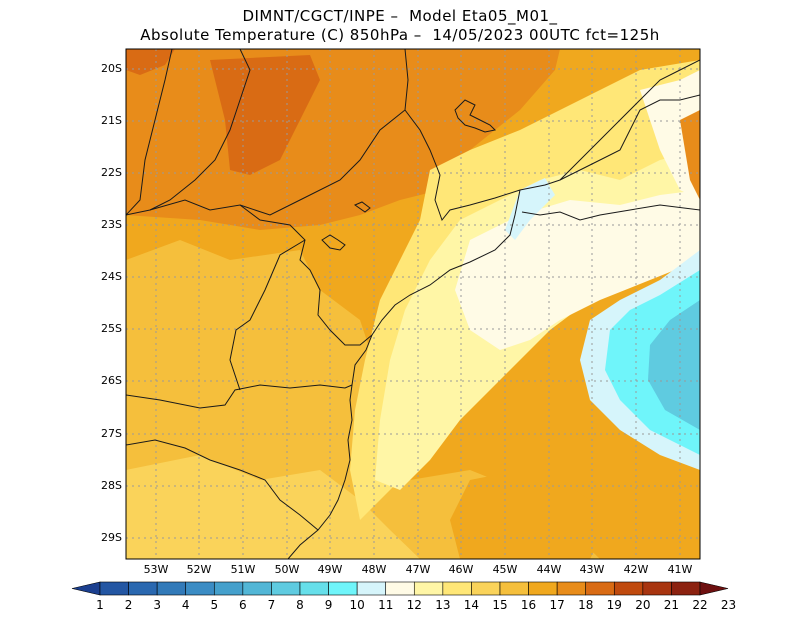 The image size is (800, 618). I want to click on lon-label: 42W, so click(636, 569).